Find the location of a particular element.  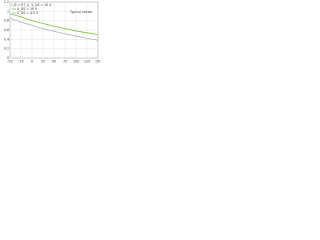

y-tick-label: 0 is located at coordinates (8, 58).